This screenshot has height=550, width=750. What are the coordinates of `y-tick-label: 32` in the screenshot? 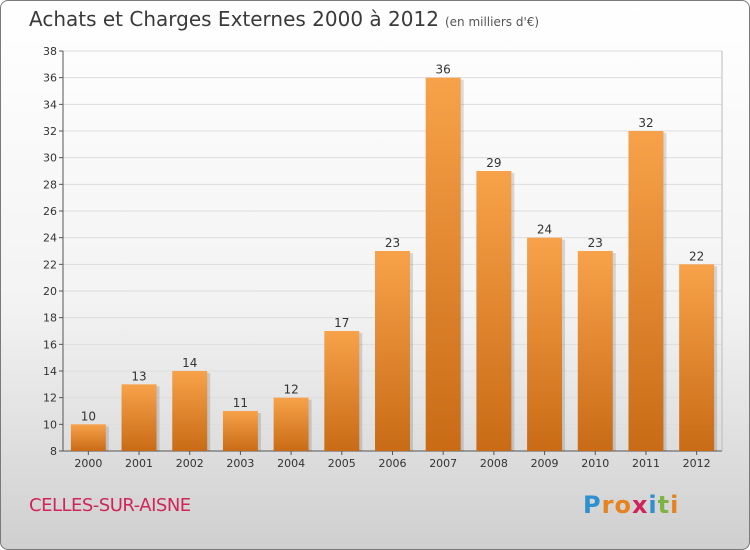 It's located at (50, 131).